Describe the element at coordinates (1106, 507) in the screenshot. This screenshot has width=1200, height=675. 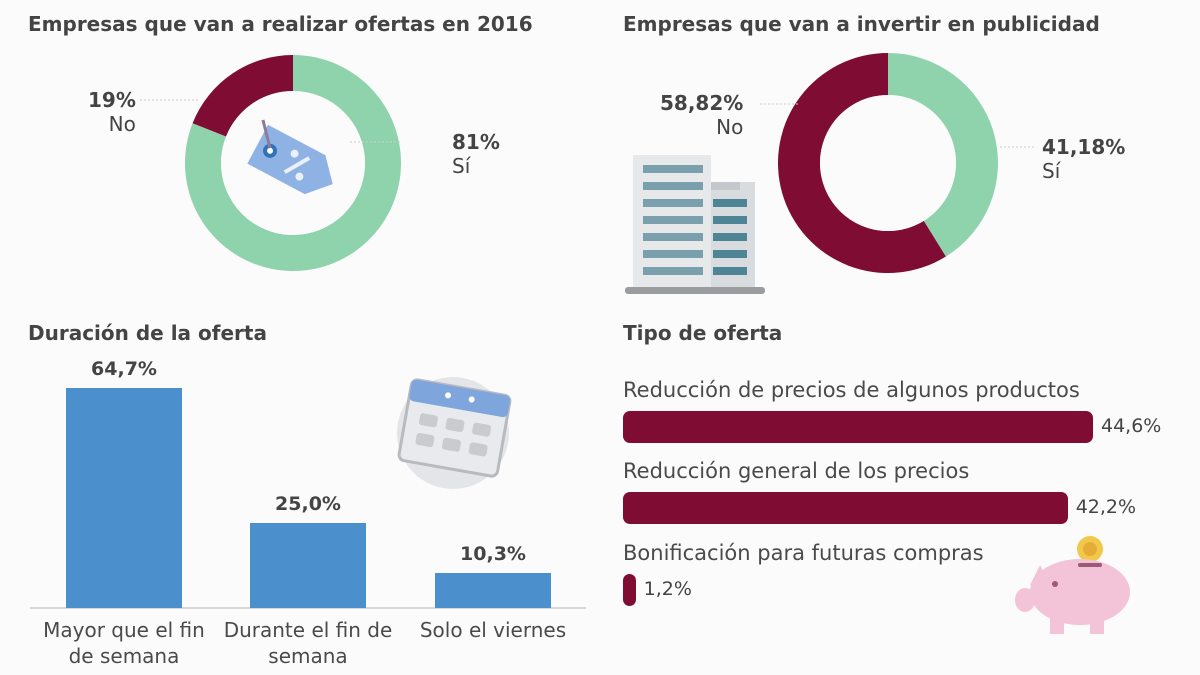
I see `bar-value-label: 42,2%` at that location.